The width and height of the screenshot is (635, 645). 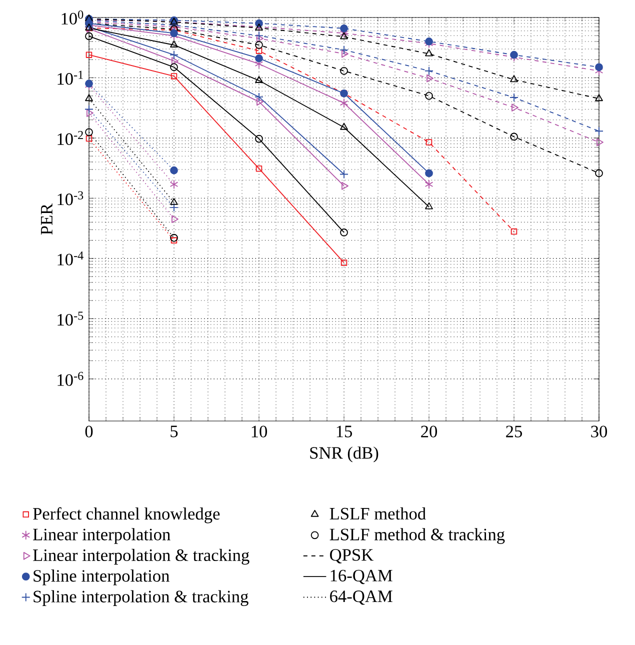 I want to click on y-tick-label: 10$^{-1}$, so click(x=70, y=77).